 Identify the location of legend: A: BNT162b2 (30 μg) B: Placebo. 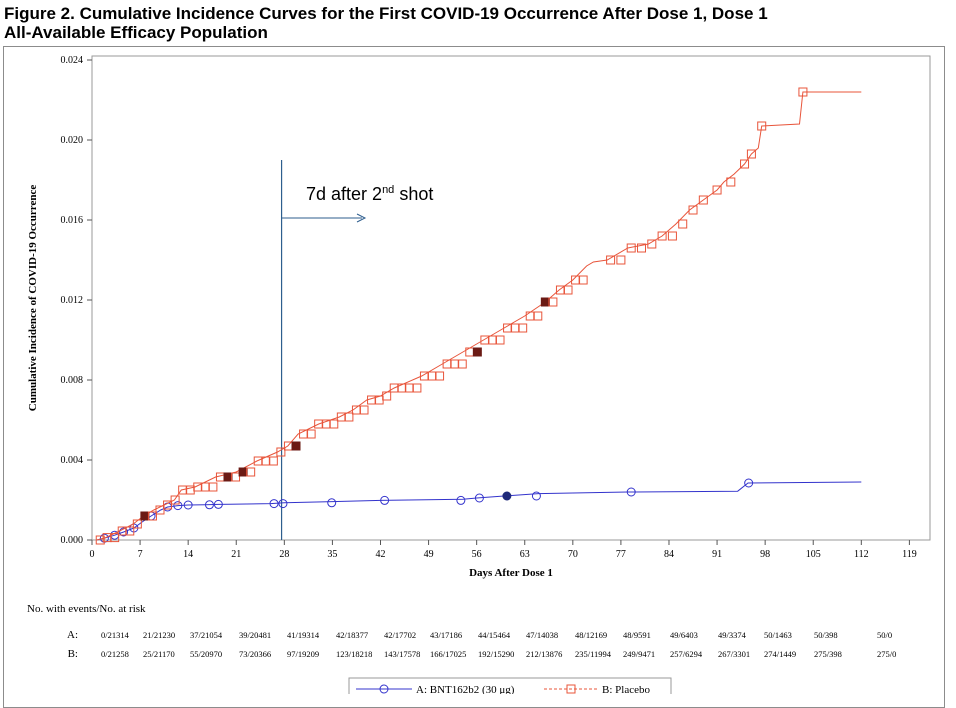
(510, 685).